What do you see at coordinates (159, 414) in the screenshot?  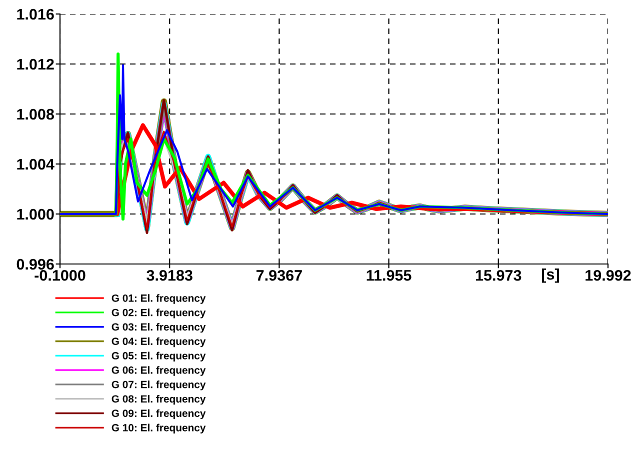 I see `legend-label: G 09: El. frequency` at bounding box center [159, 414].